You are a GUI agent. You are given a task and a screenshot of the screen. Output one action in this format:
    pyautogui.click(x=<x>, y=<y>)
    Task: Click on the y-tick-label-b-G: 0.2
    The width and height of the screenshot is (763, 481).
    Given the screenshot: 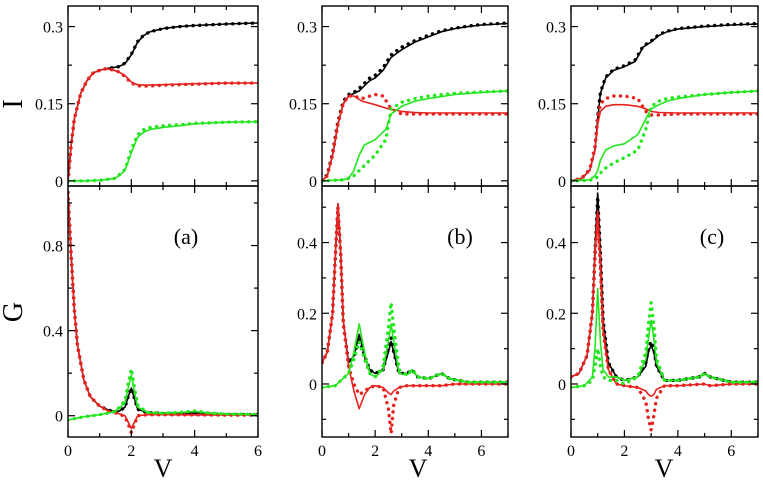 What is the action you would take?
    pyautogui.click(x=307, y=314)
    